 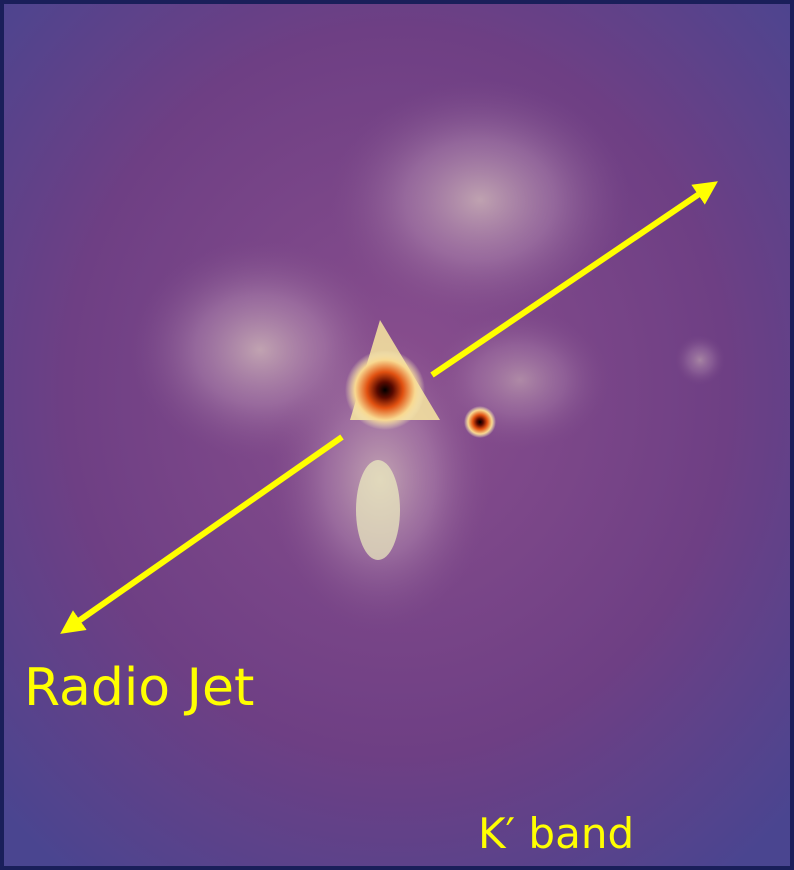 What do you see at coordinates (556, 833) in the screenshot?
I see `label: K′ band` at bounding box center [556, 833].